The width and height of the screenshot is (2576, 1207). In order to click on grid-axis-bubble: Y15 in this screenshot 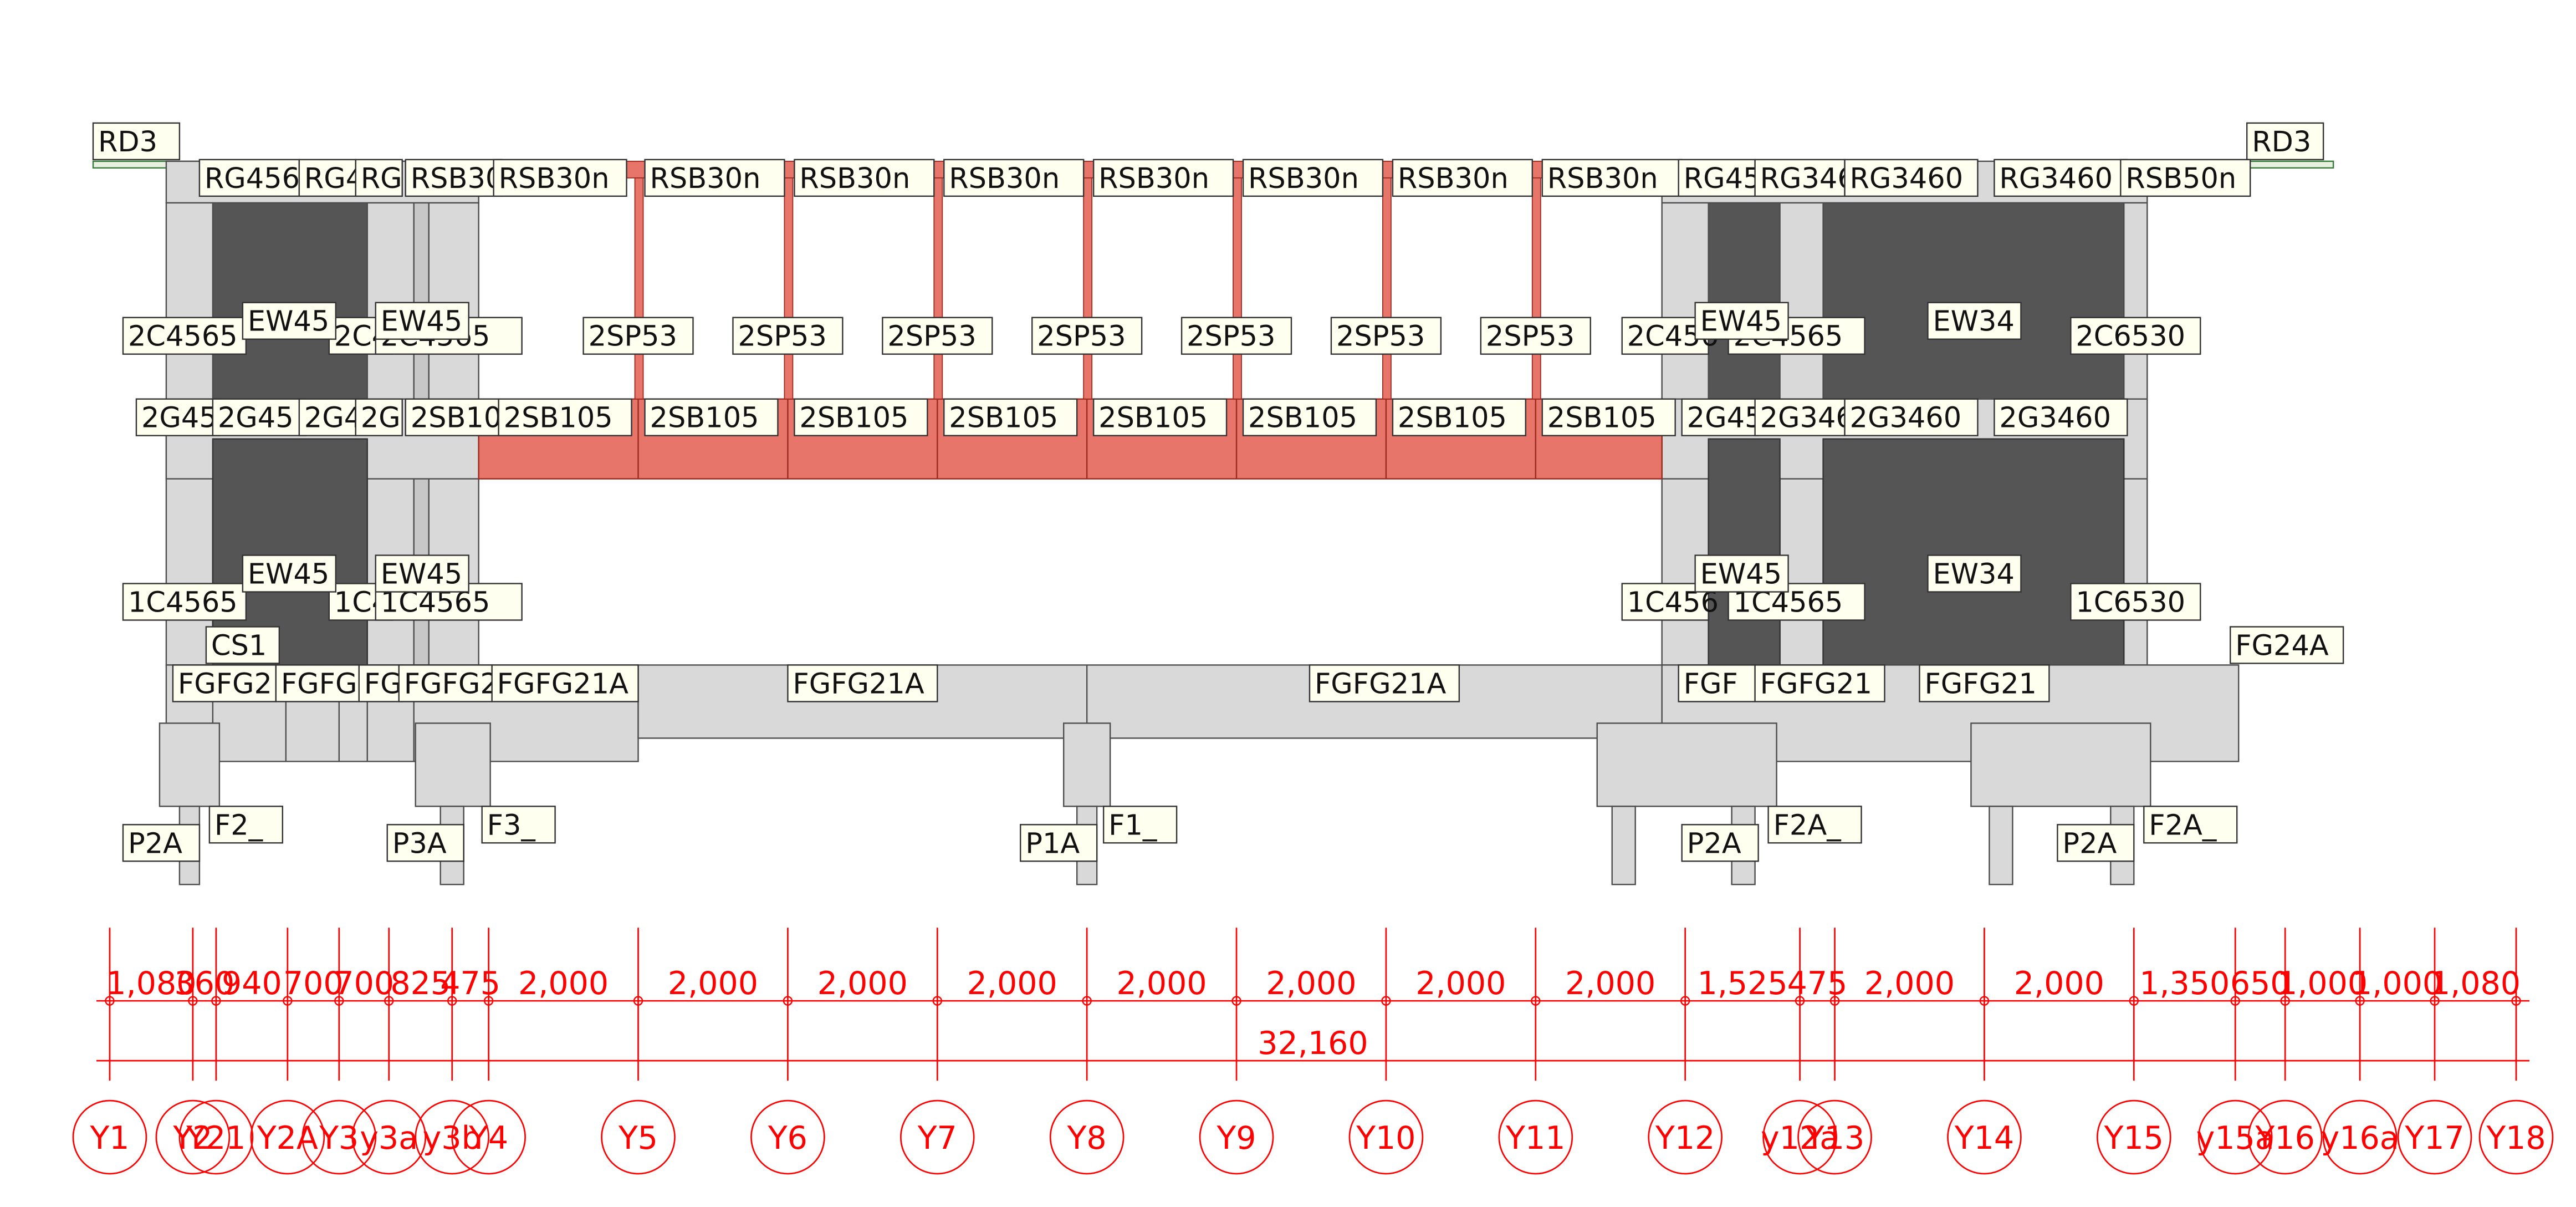, I will do `click(2133, 1137)`.